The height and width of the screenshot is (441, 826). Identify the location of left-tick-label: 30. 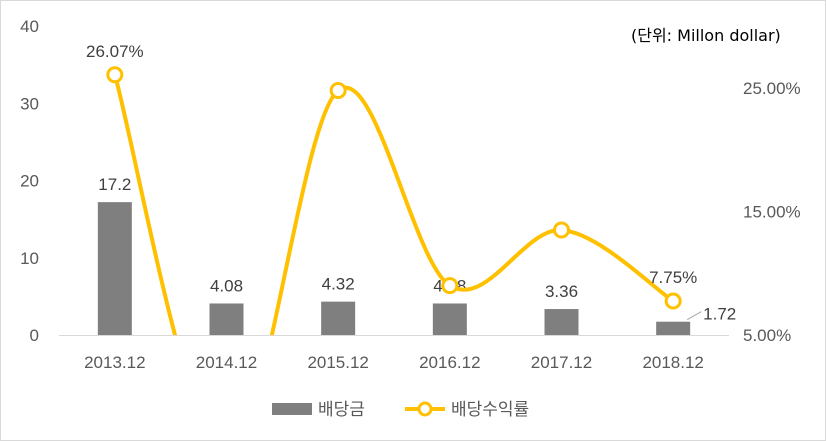
(29, 103).